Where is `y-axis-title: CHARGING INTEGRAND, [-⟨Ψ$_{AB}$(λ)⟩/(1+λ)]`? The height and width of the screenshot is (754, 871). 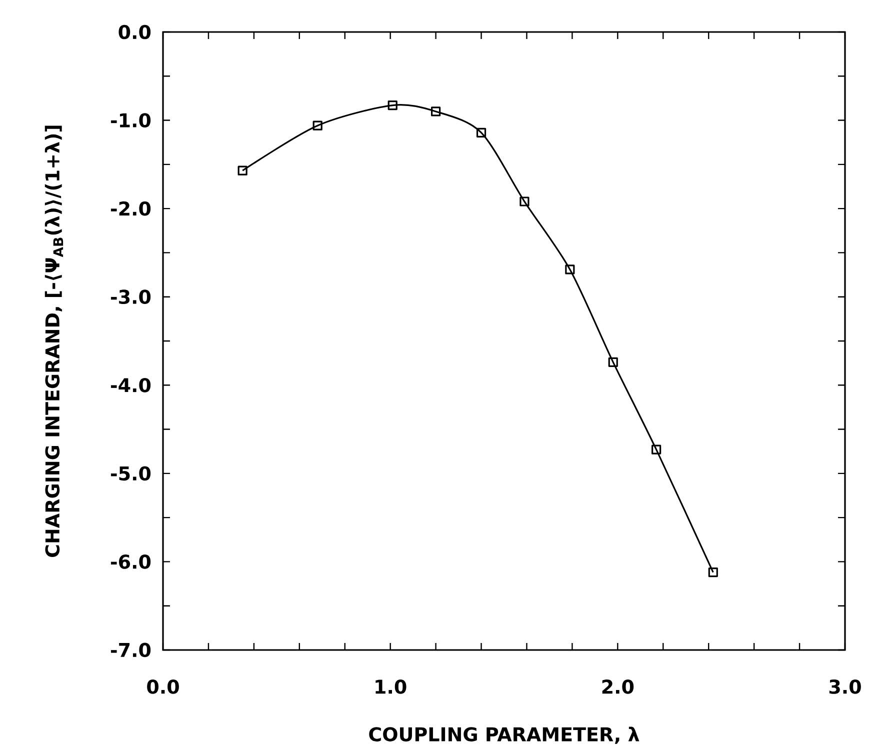
y-axis-title: CHARGING INTEGRAND, [-⟨Ψ$_{AB}$(λ)⟩/(1+λ)] is located at coordinates (54, 341).